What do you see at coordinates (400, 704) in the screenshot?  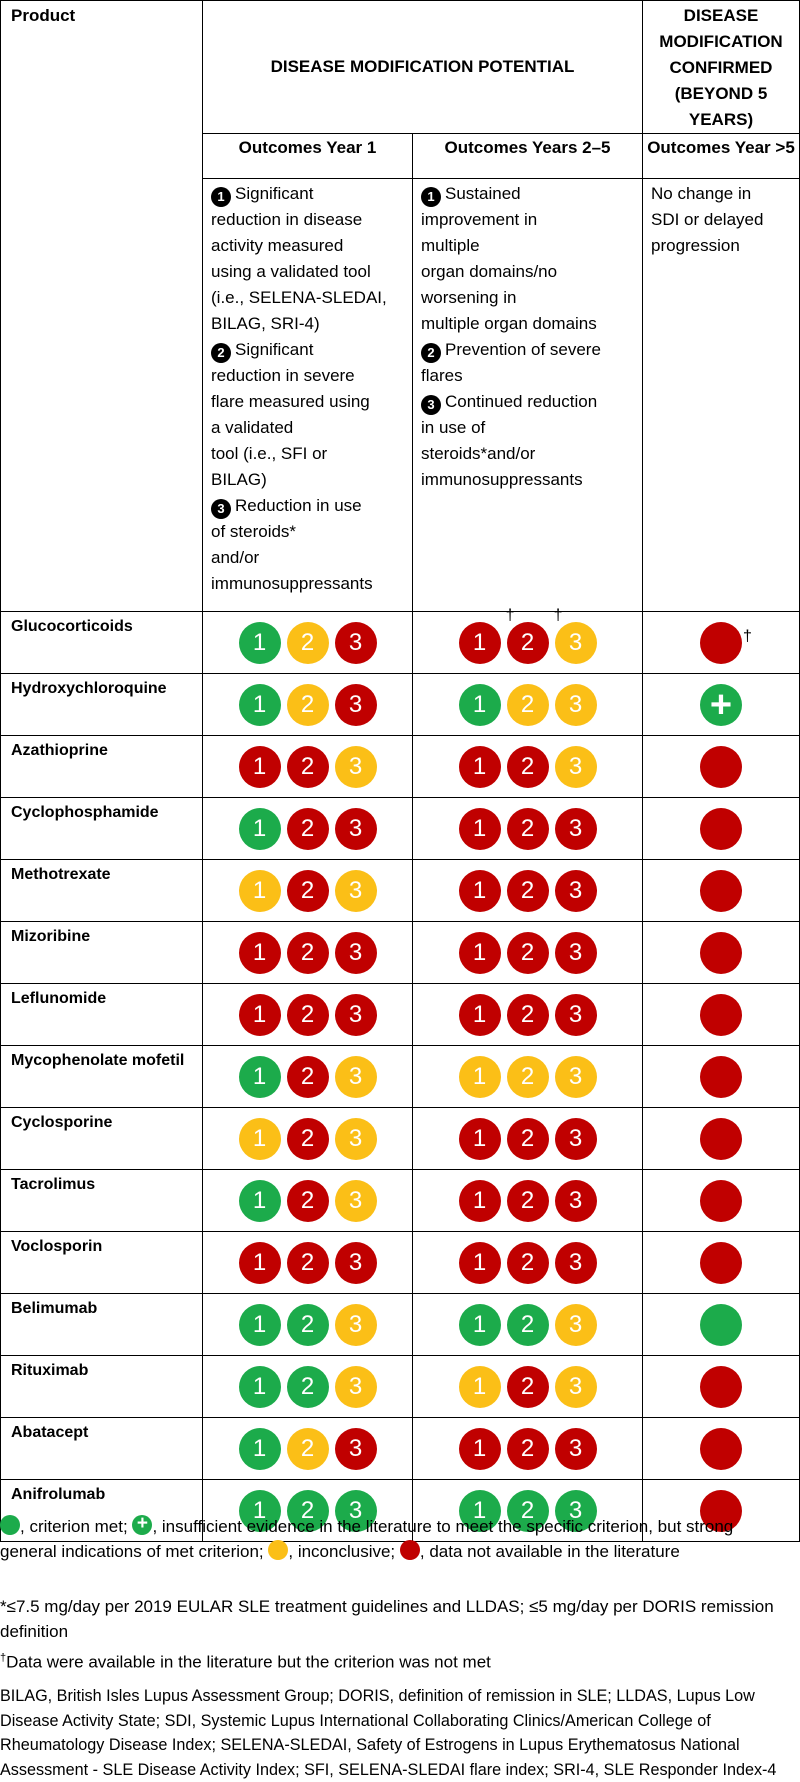 I see `table-row: Hydroxychloroquine 1 2 3 1 2 3 +` at bounding box center [400, 704].